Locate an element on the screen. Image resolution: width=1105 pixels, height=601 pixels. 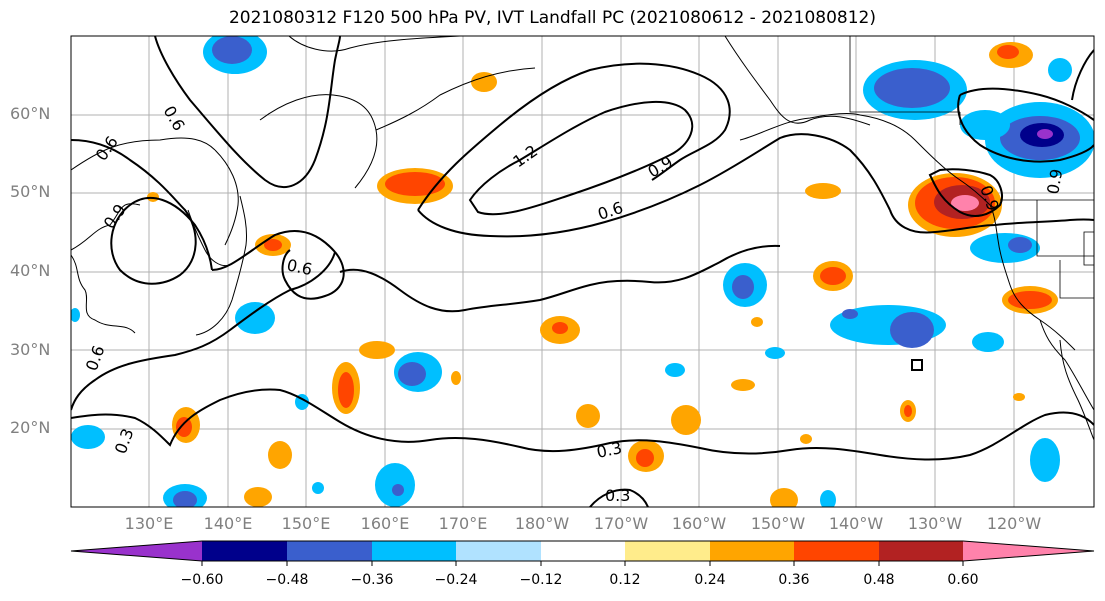
lon-label-130e: 130°E is located at coordinates (149, 523).